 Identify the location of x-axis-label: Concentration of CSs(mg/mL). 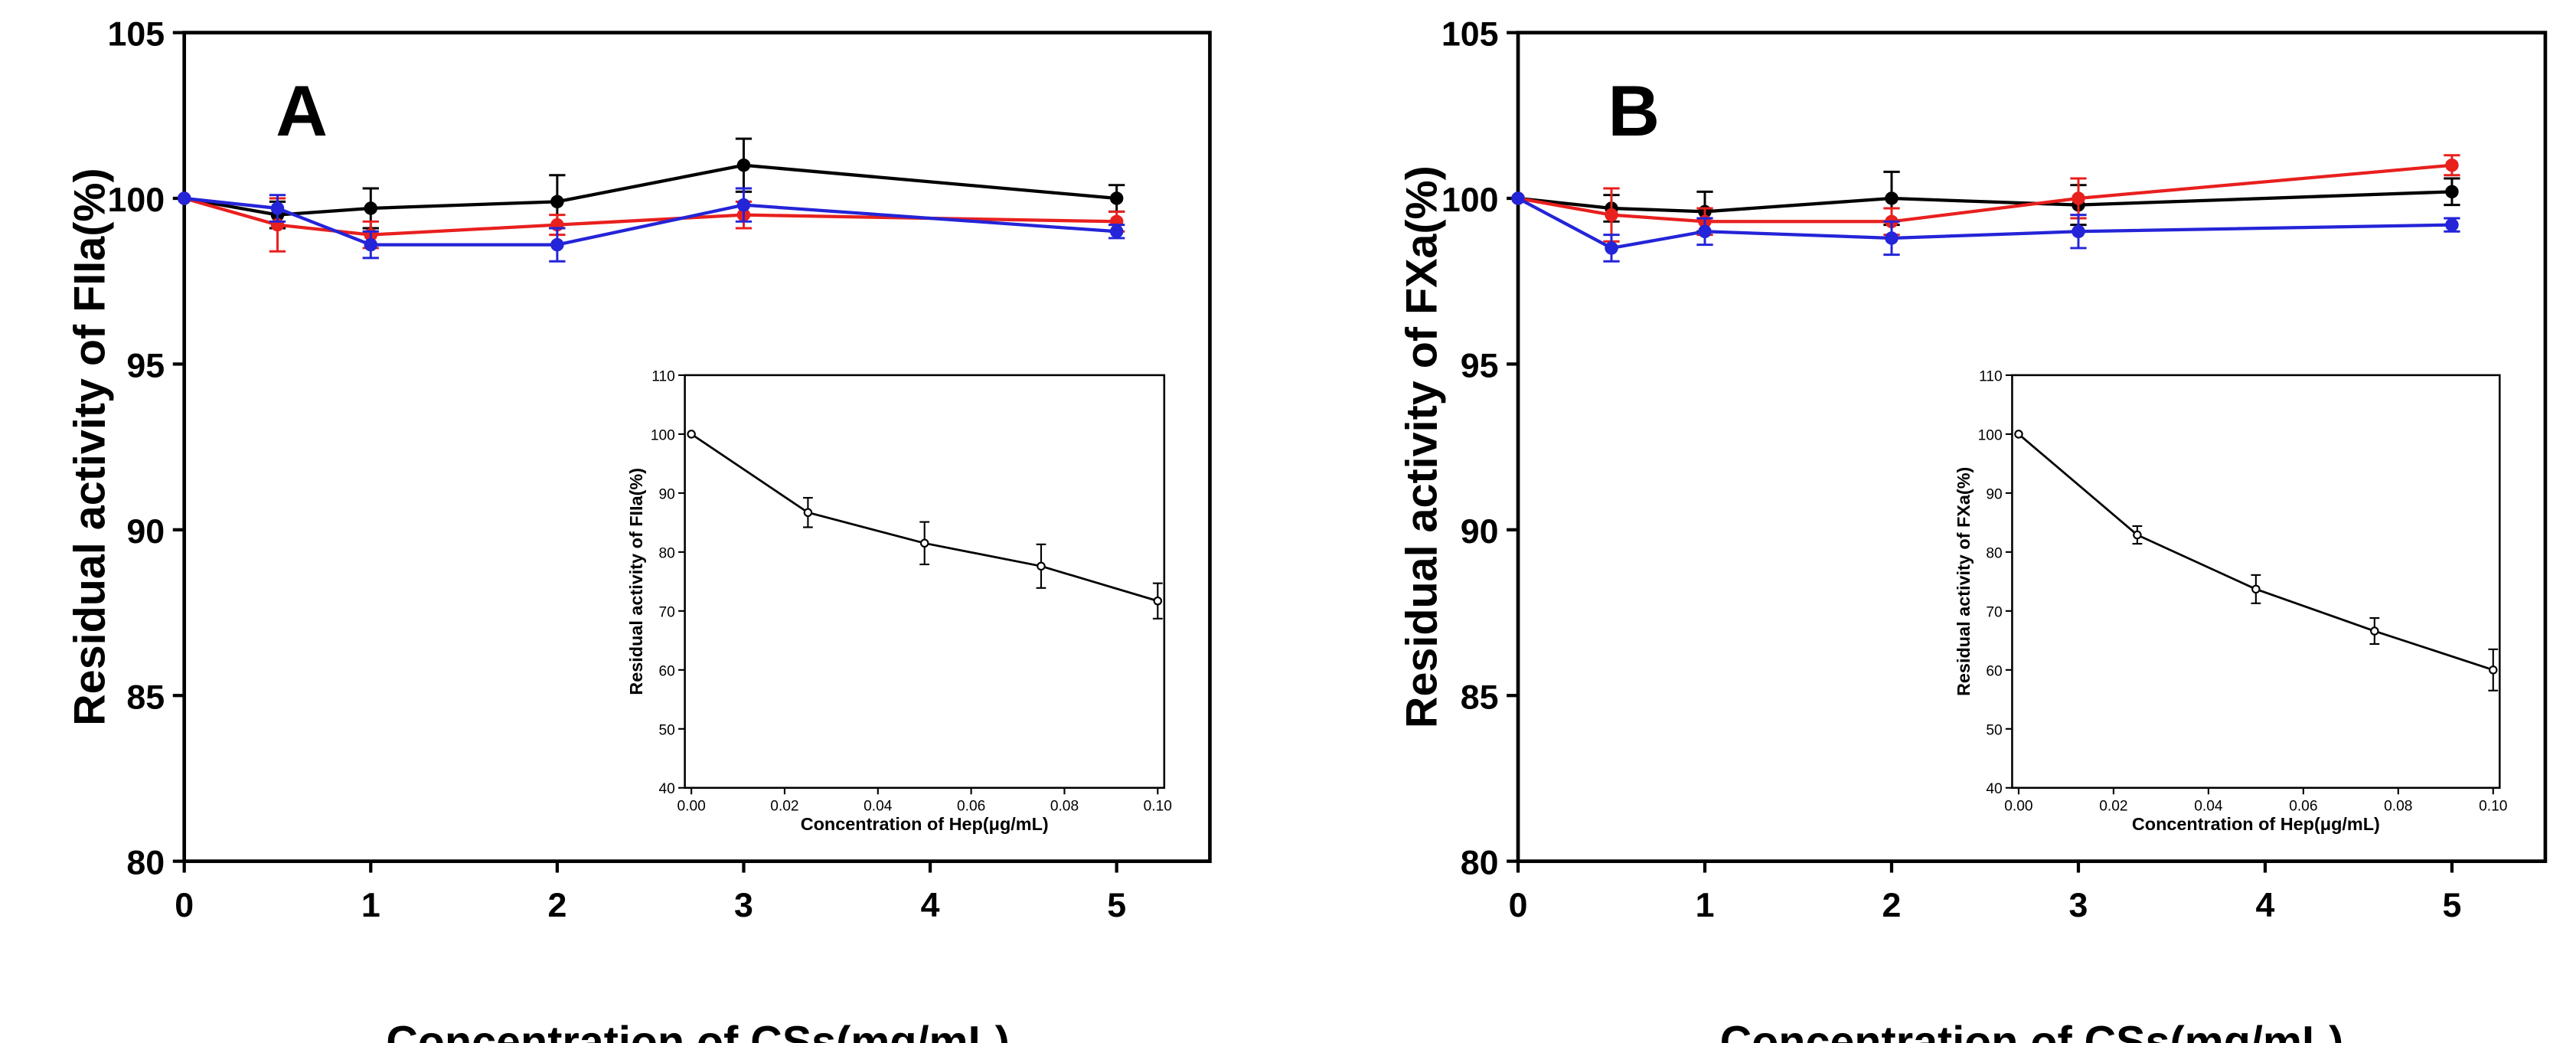
(2032, 1030).